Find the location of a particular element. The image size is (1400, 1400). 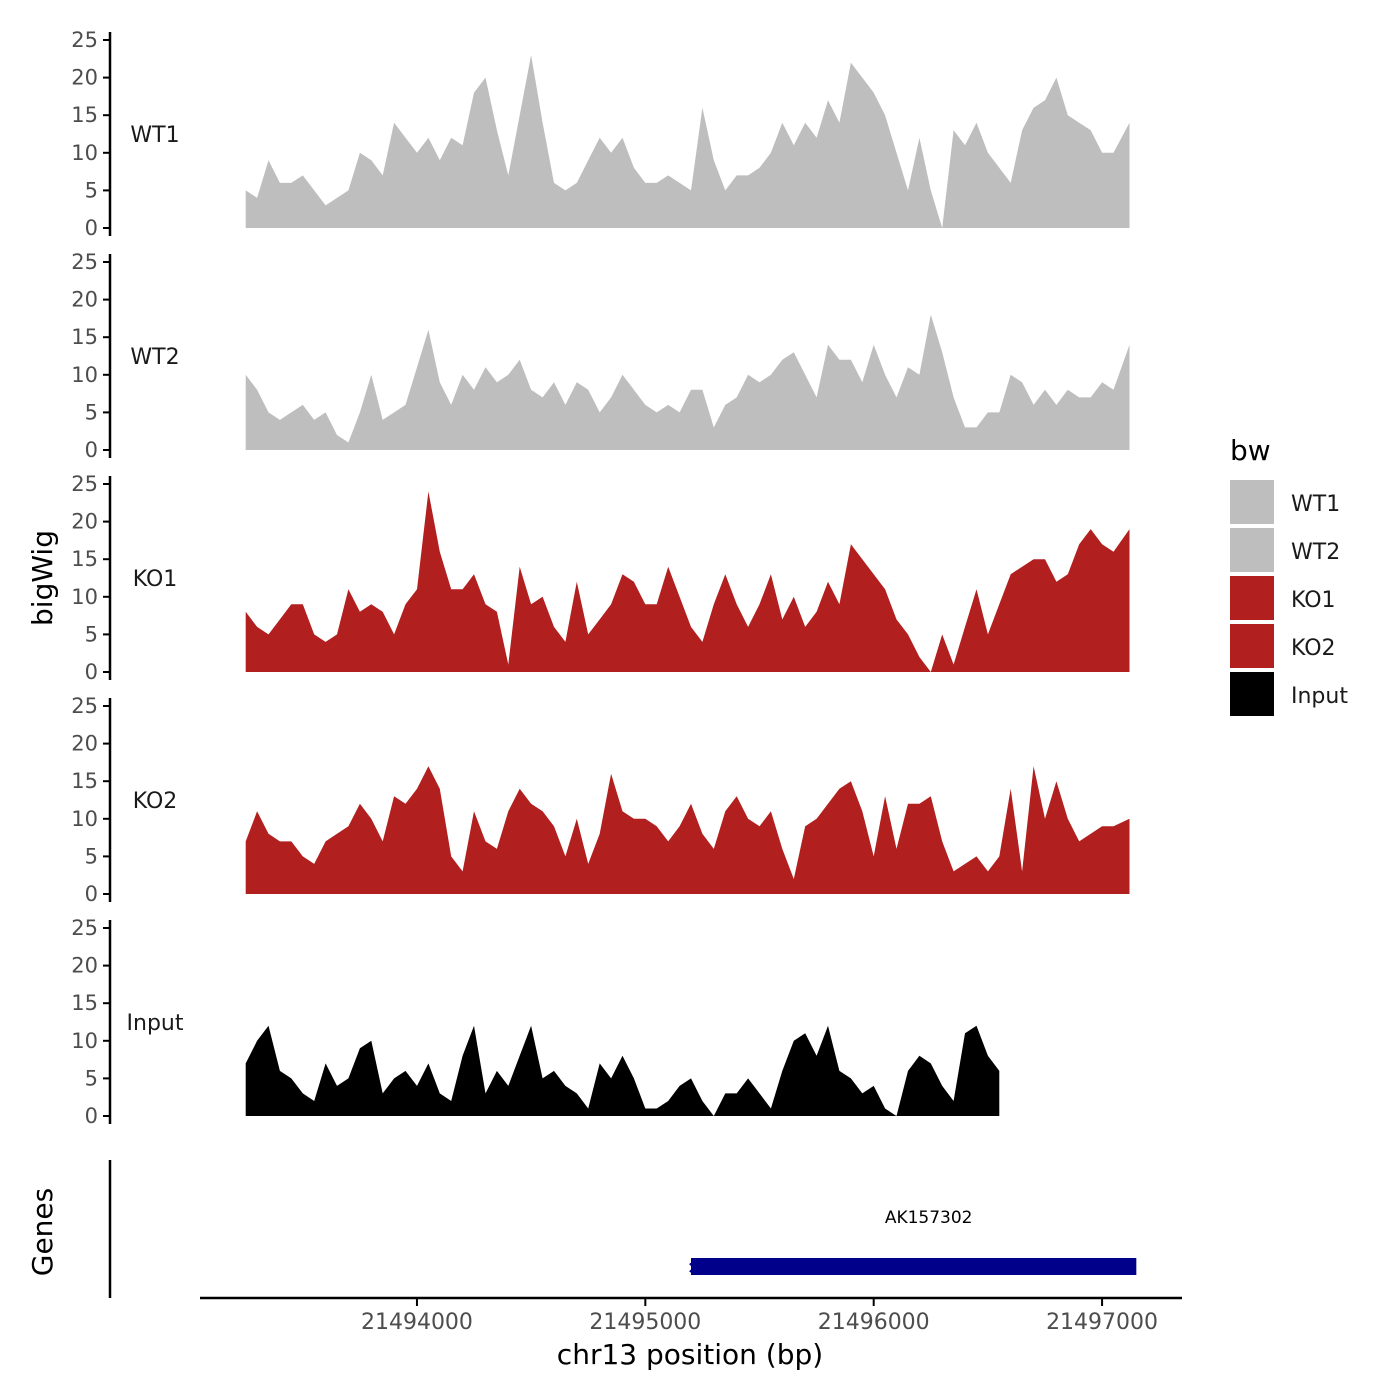

gene-label: AK157302 is located at coordinates (929, 1218).